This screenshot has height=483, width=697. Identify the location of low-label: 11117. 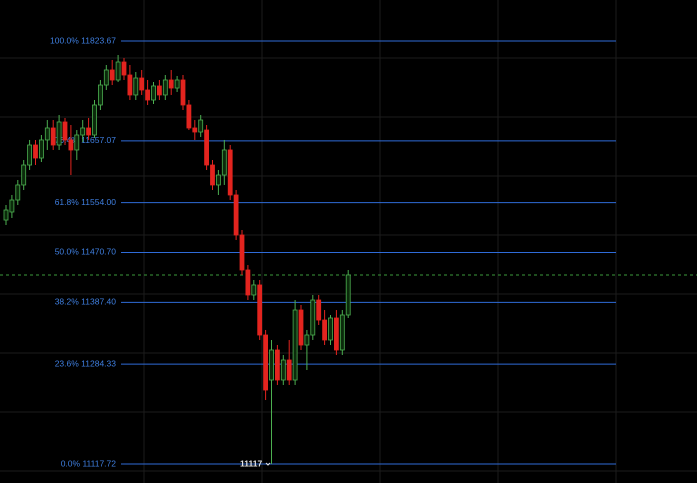
(251, 463).